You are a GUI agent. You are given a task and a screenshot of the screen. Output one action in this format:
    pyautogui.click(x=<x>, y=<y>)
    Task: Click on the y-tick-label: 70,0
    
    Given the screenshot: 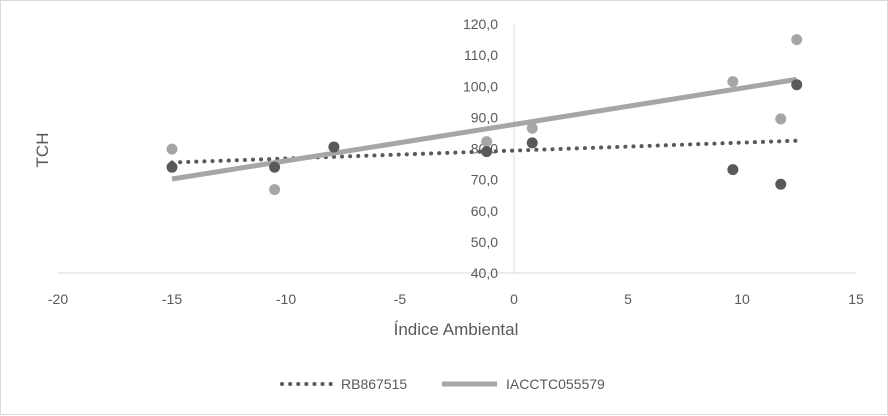 What is the action you would take?
    pyautogui.click(x=484, y=180)
    